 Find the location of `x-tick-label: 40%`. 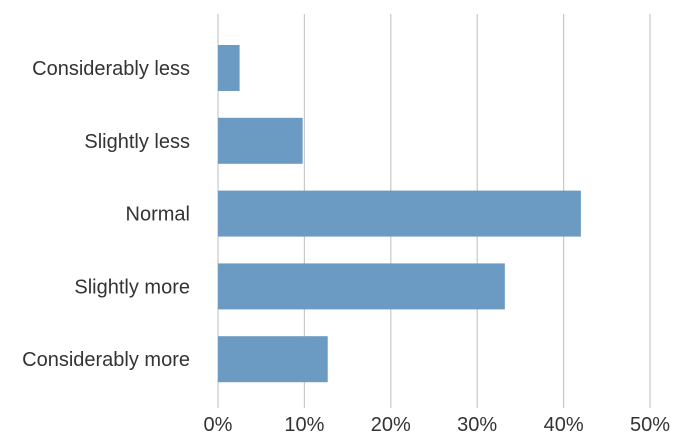

x-tick-label: 40% is located at coordinates (564, 425).